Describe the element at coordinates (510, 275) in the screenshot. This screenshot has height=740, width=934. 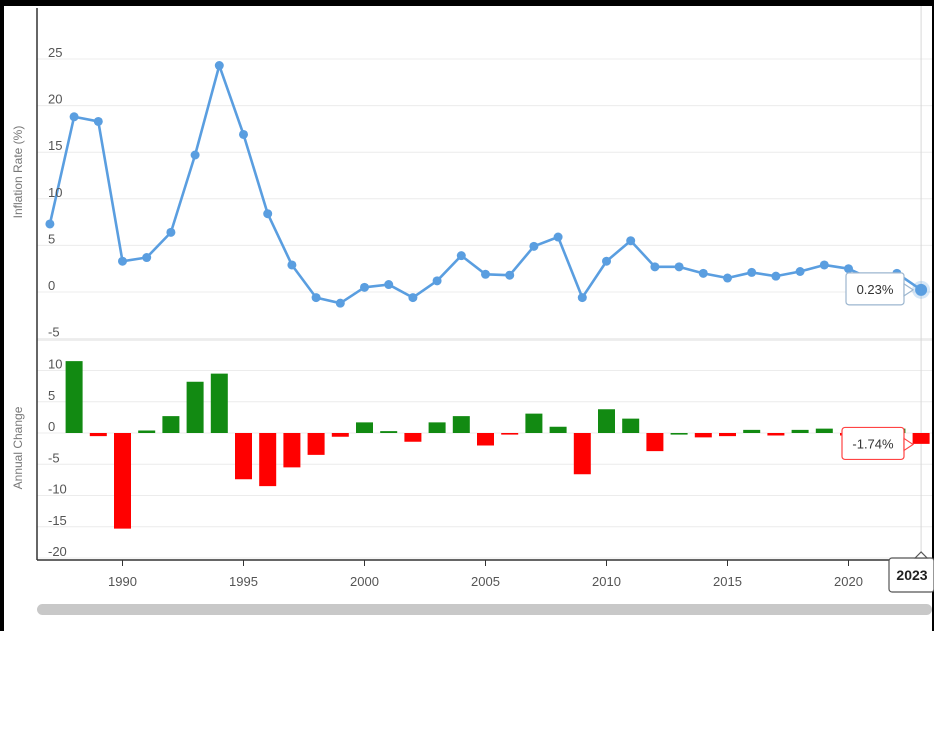
I see `point-2006` at that location.